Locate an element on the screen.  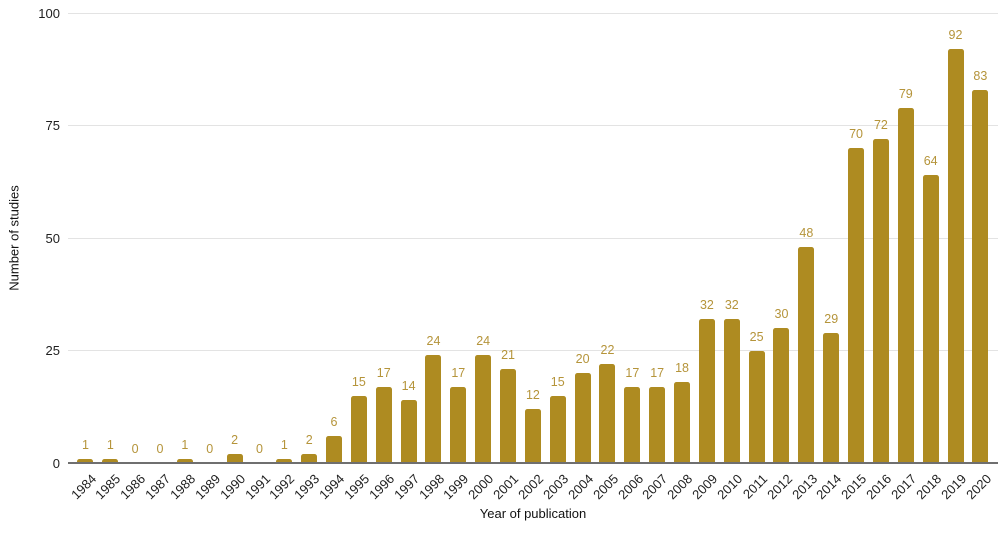
bar-slot: 30 is located at coordinates (781, 238).